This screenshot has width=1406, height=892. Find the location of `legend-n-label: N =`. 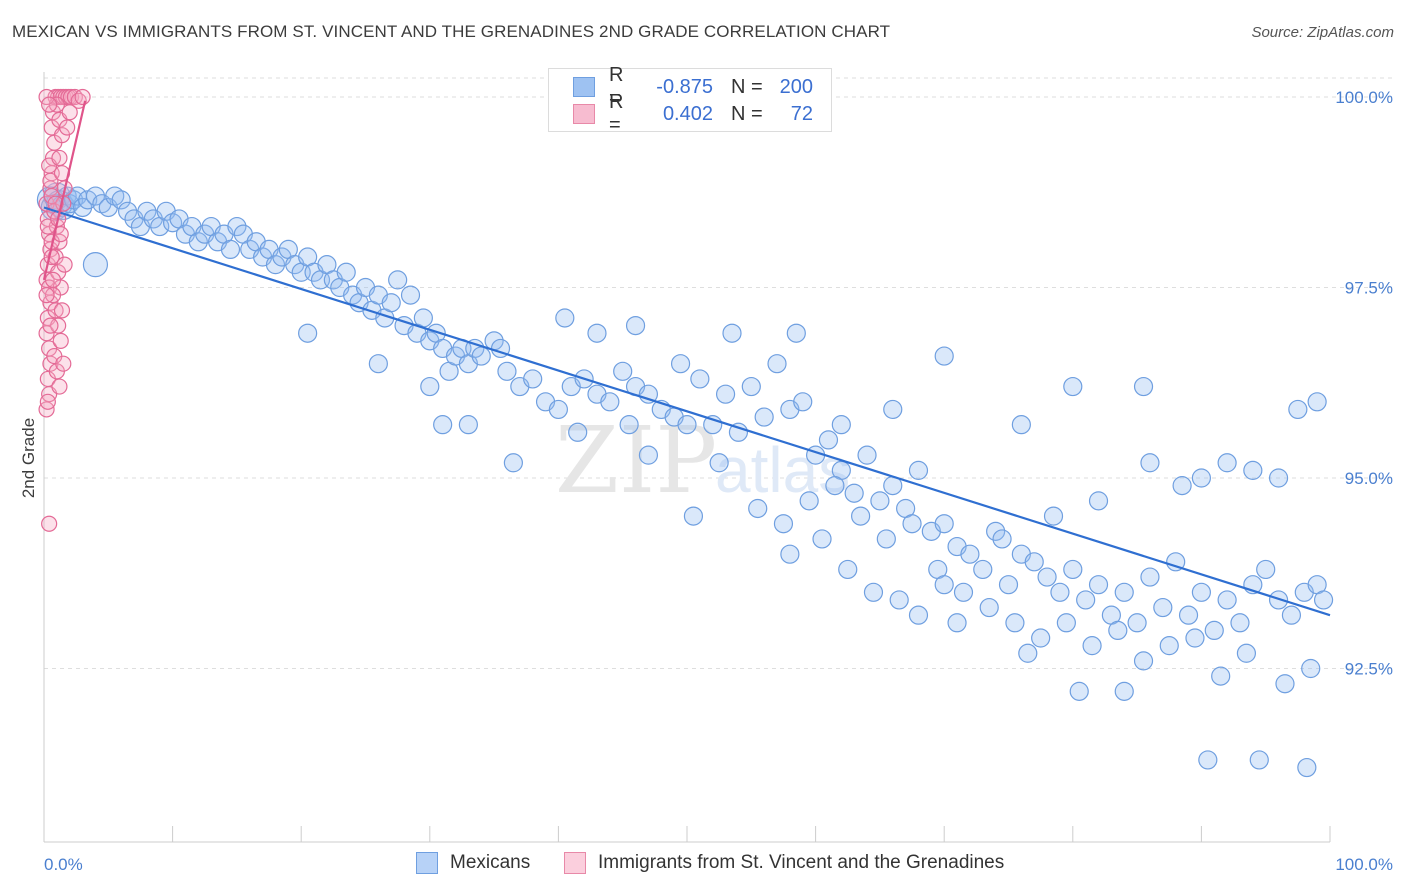

legend-n-label: N = is located at coordinates (747, 86).